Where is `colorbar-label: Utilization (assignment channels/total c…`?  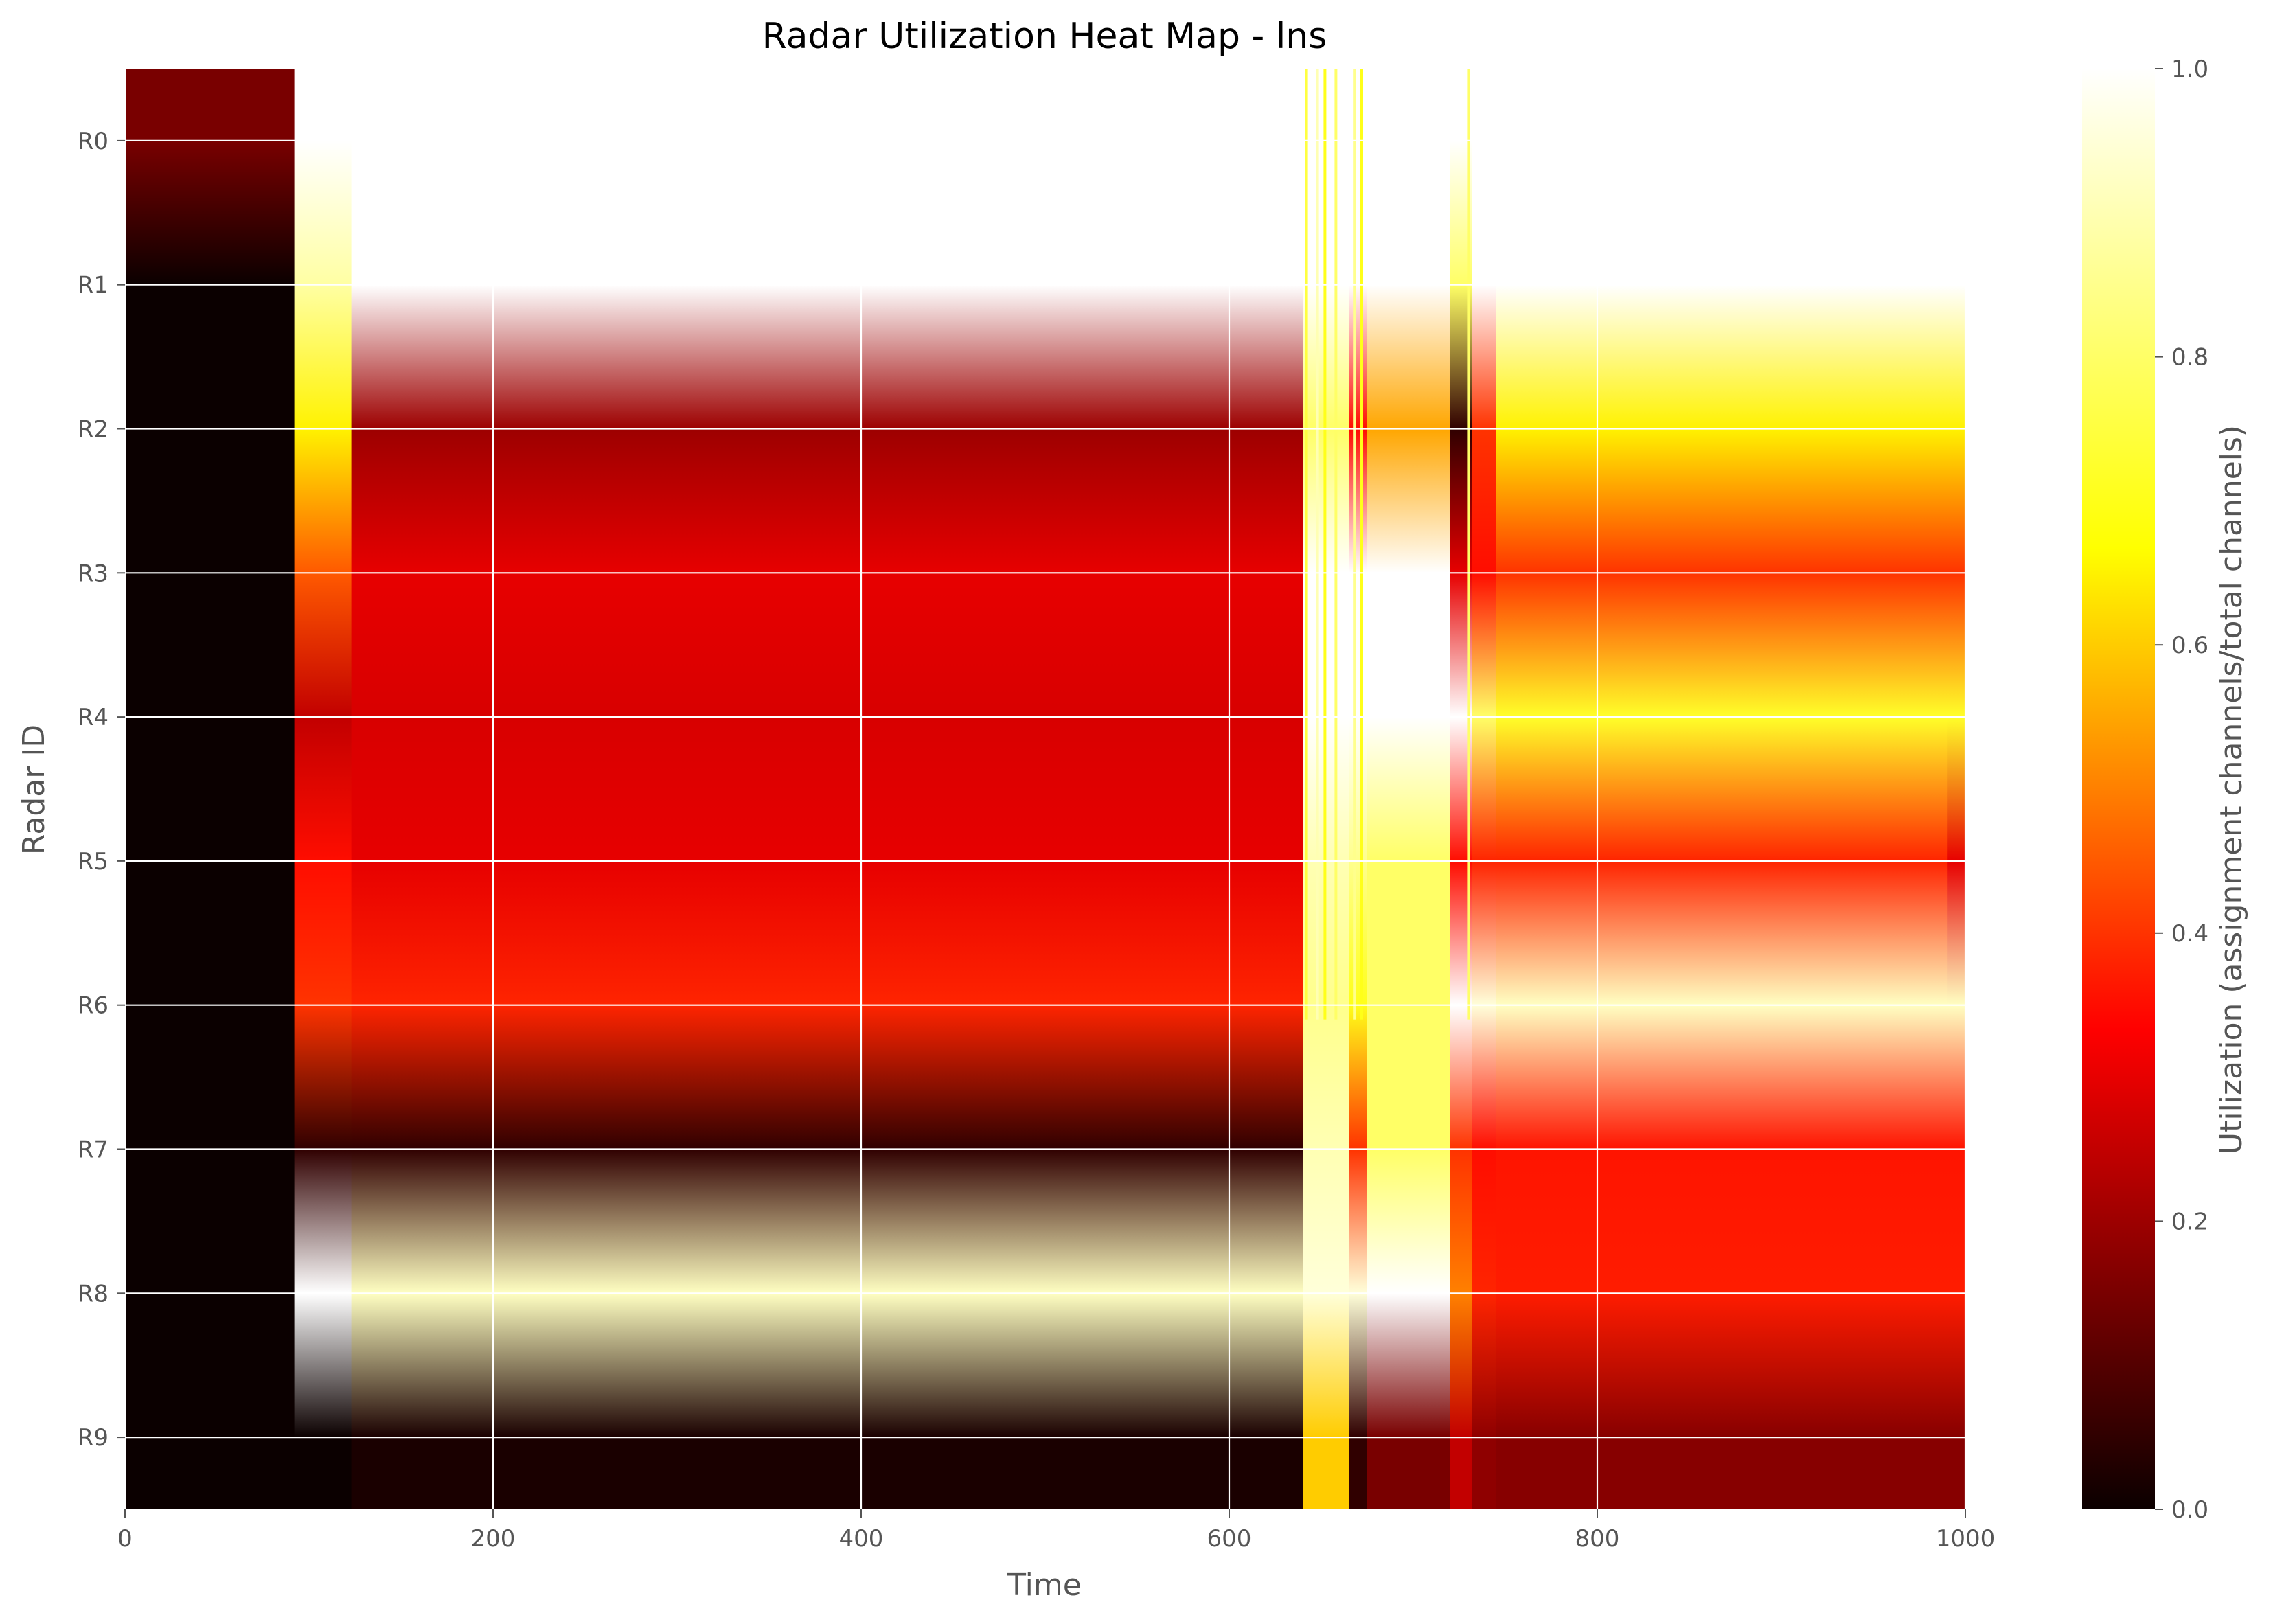
colorbar-label: Utilization (assignment channels/total c… is located at coordinates (2231, 789).